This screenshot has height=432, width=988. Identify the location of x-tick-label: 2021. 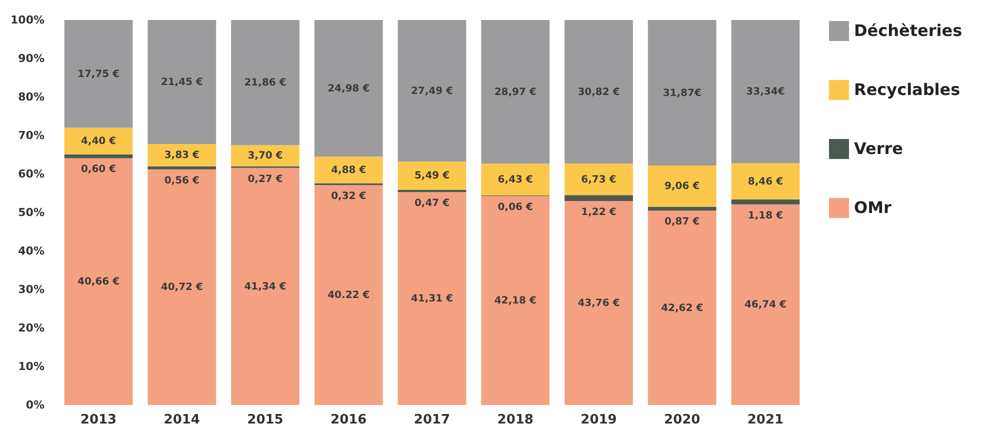
(765, 420).